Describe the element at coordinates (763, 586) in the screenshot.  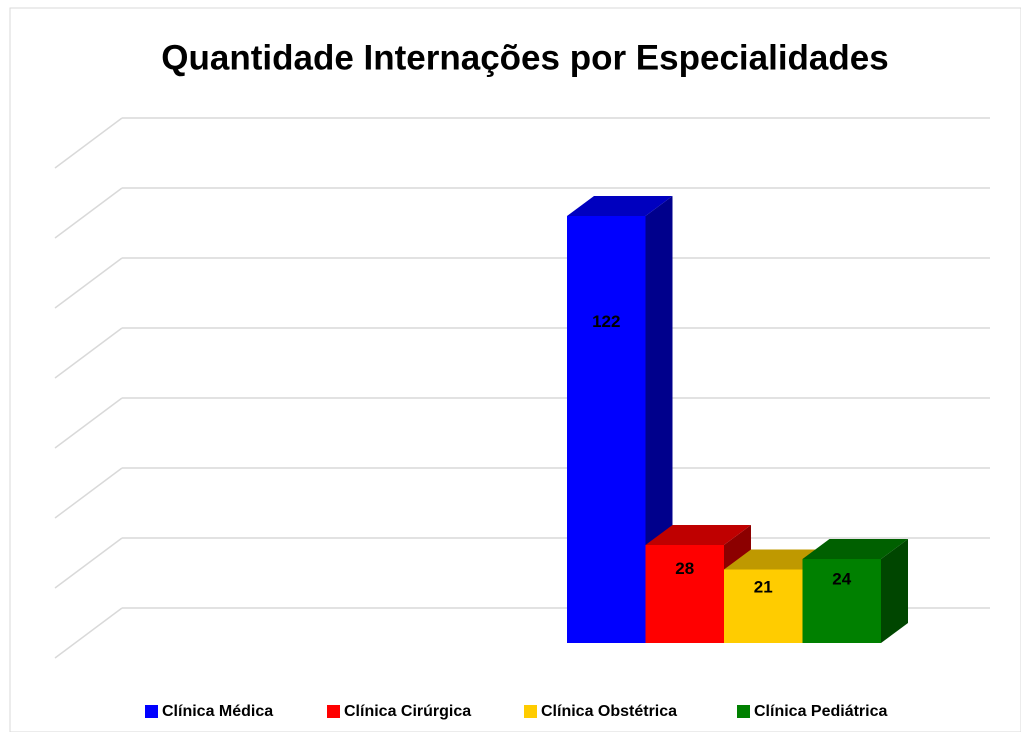
I see `data-label: 21` at that location.